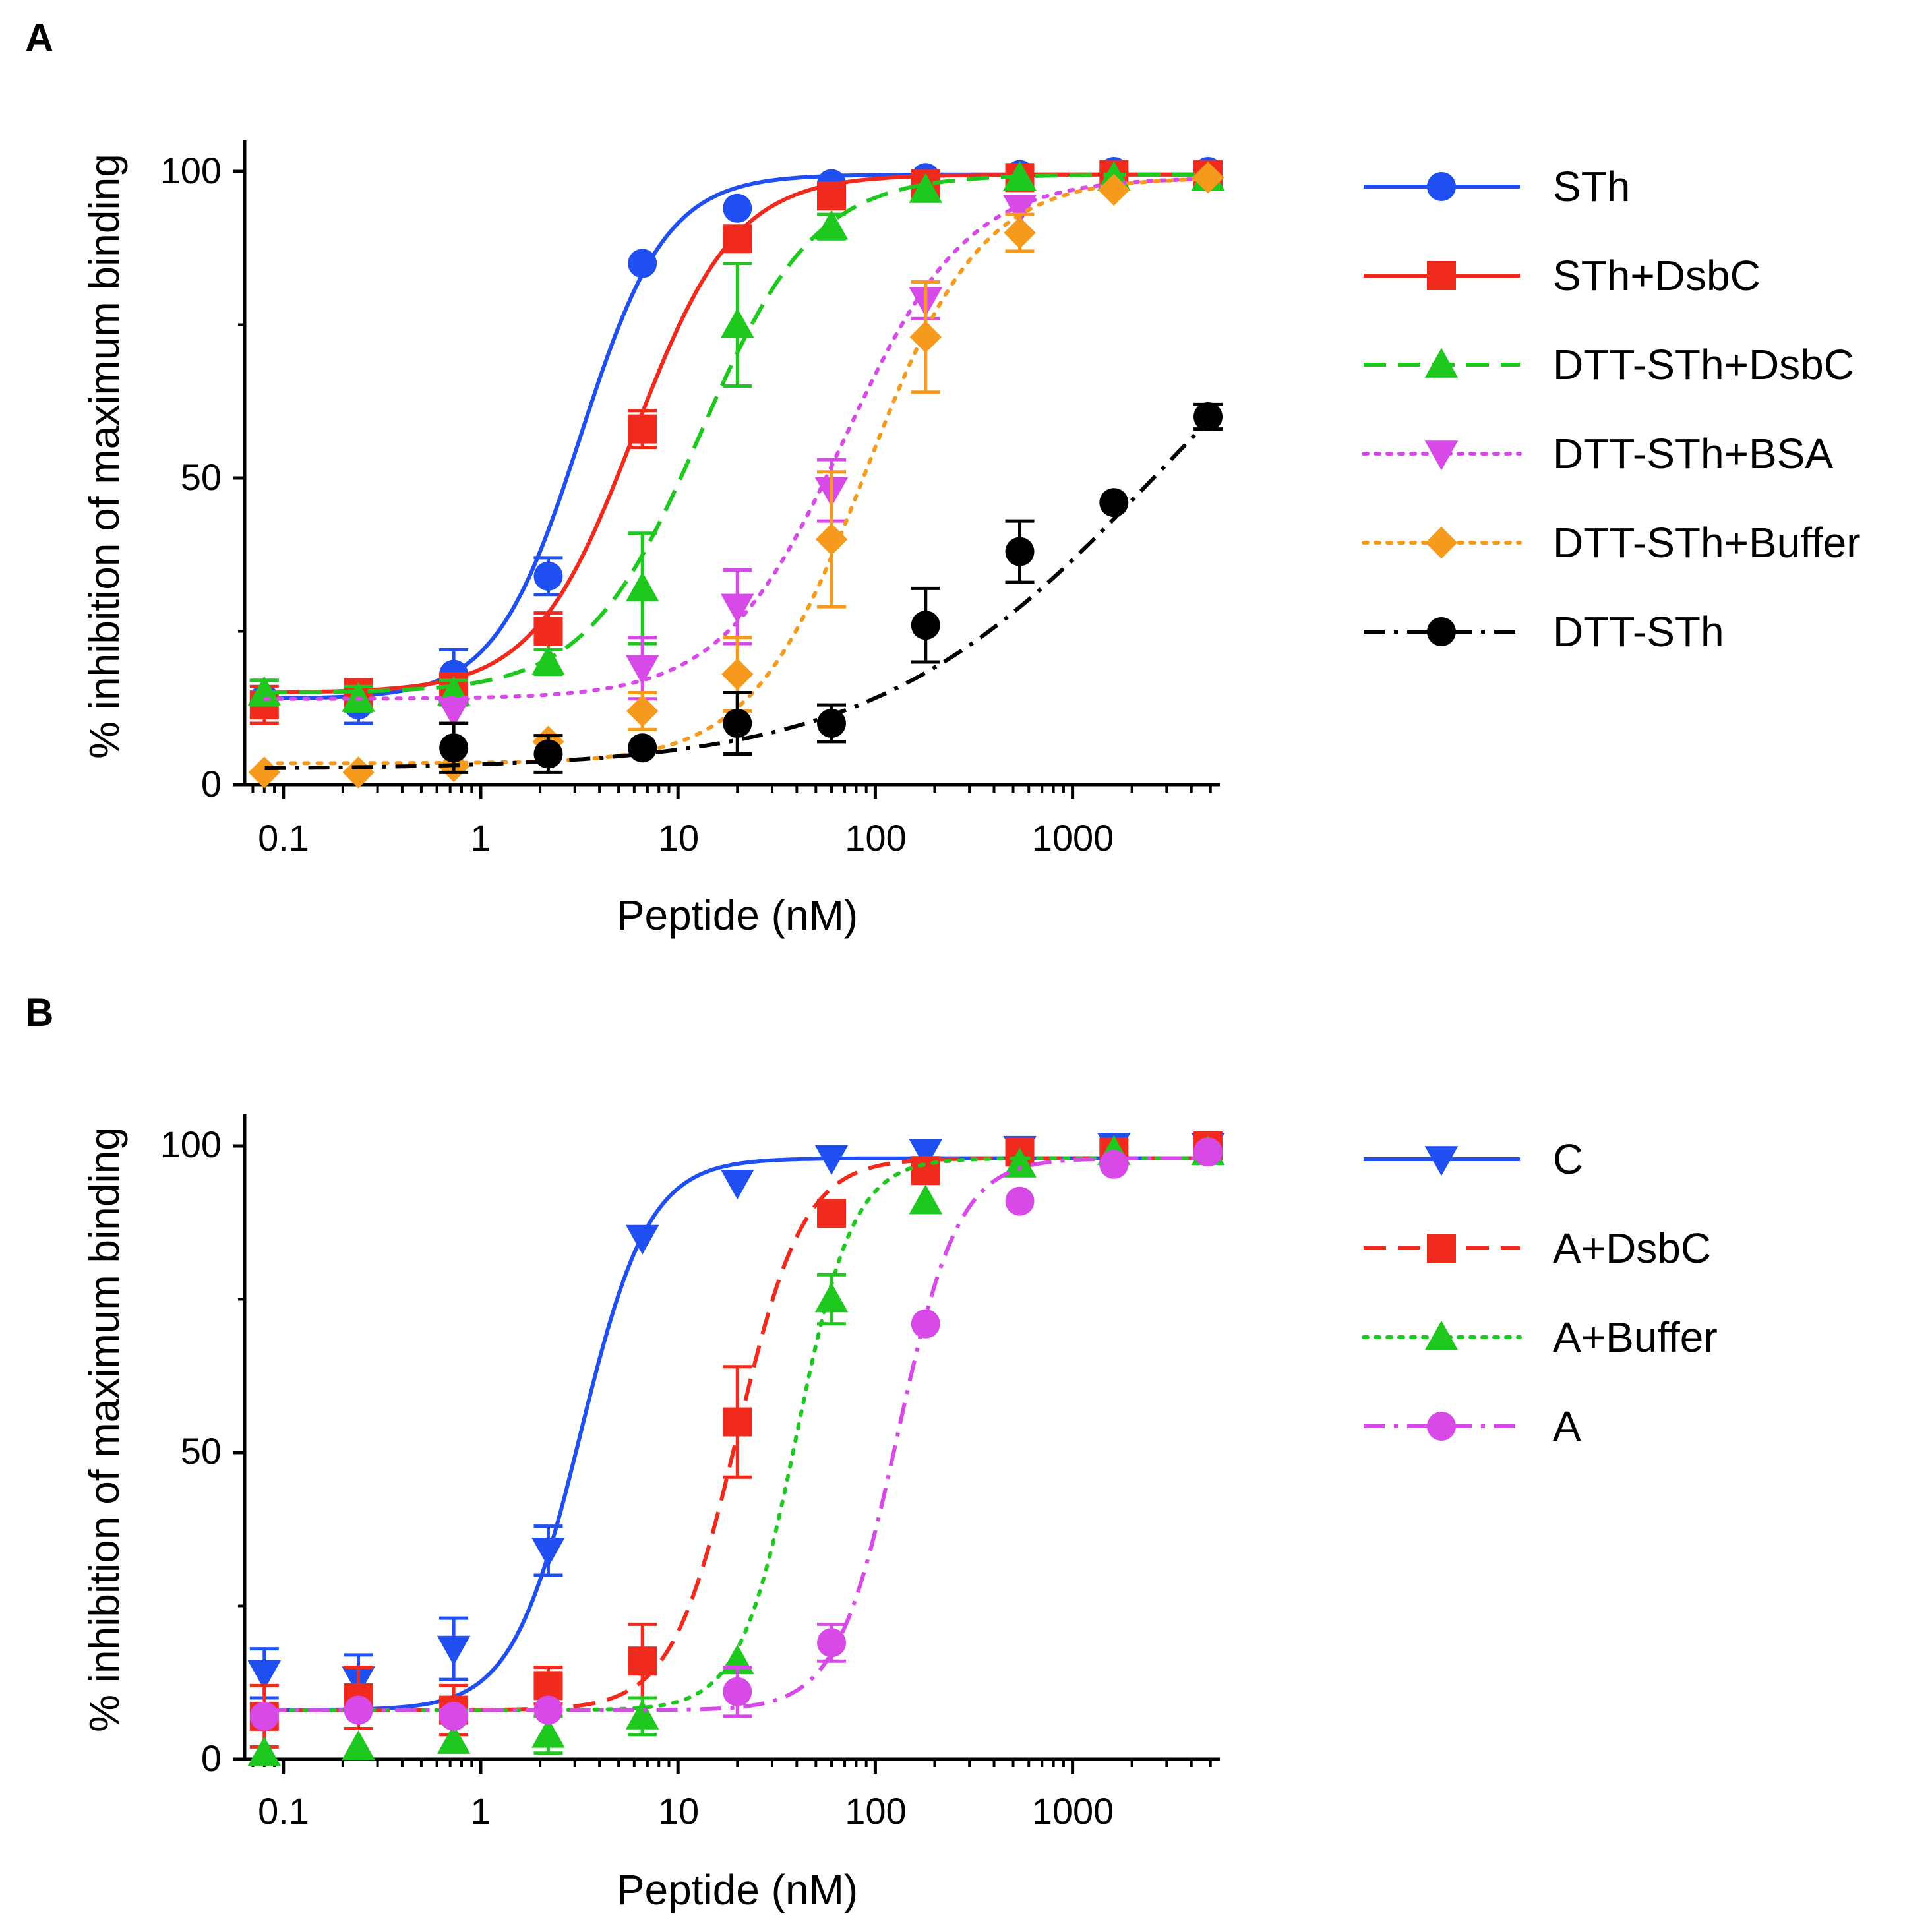 The width and height of the screenshot is (1932, 1928). What do you see at coordinates (1592, 186) in the screenshot?
I see `legend-label-sth: STh` at bounding box center [1592, 186].